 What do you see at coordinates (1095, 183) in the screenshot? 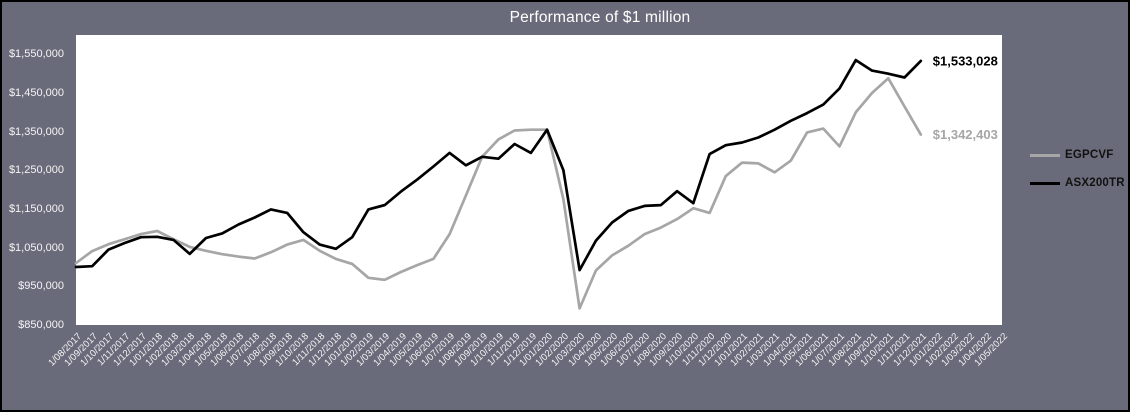
I see `legend-label-asx200tr: ASX200TR` at bounding box center [1095, 183].